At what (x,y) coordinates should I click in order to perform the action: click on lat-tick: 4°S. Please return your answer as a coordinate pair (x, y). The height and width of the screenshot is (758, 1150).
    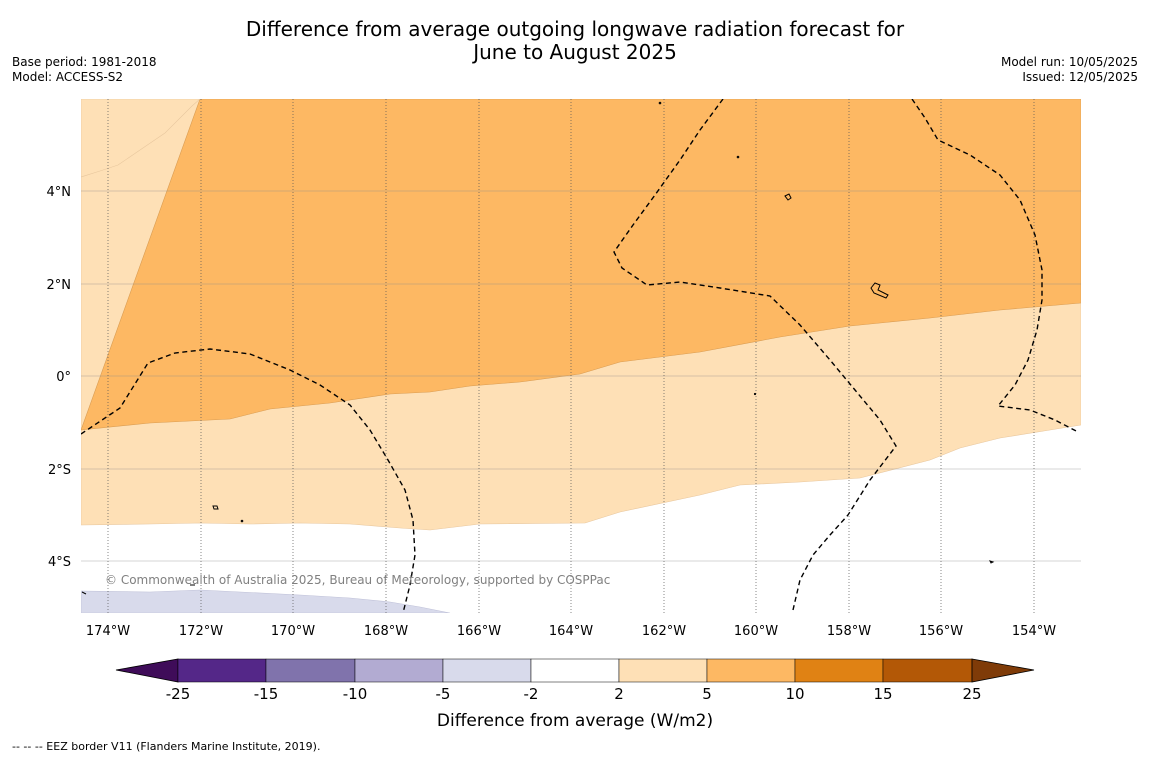
    Looking at the image, I should click on (59, 562).